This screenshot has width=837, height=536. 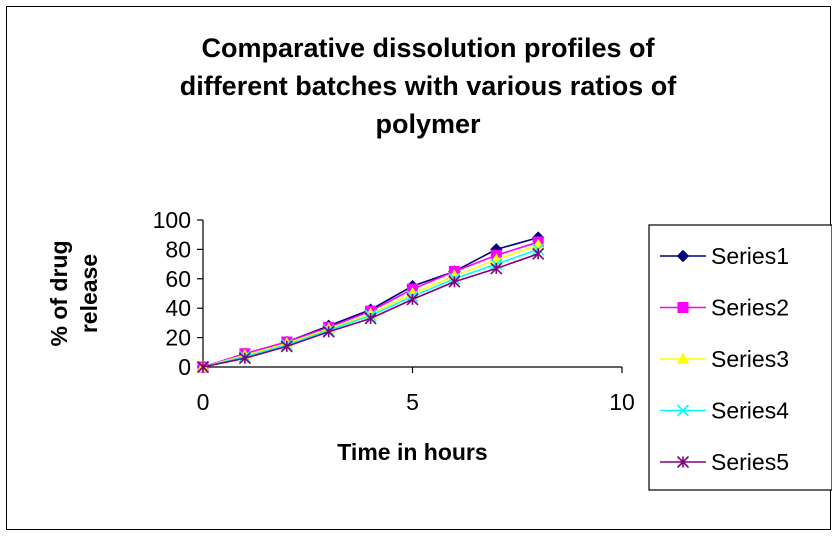 I want to click on y-axis-title-line: % of drug, so click(x=59, y=293).